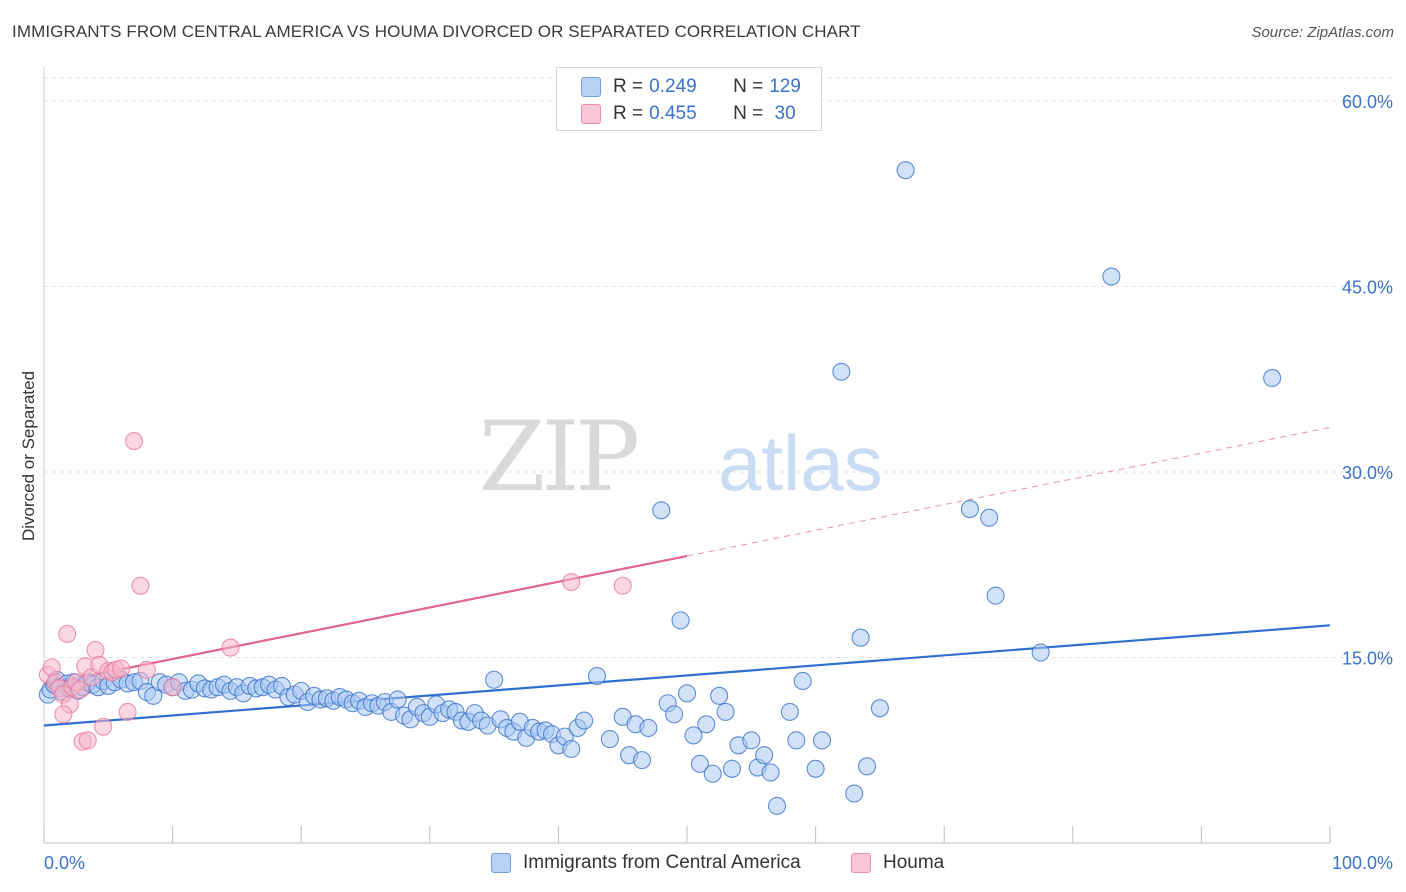 The image size is (1406, 892). What do you see at coordinates (1367, 658) in the screenshot?
I see `y-tick-label: 15.0%` at bounding box center [1367, 658].